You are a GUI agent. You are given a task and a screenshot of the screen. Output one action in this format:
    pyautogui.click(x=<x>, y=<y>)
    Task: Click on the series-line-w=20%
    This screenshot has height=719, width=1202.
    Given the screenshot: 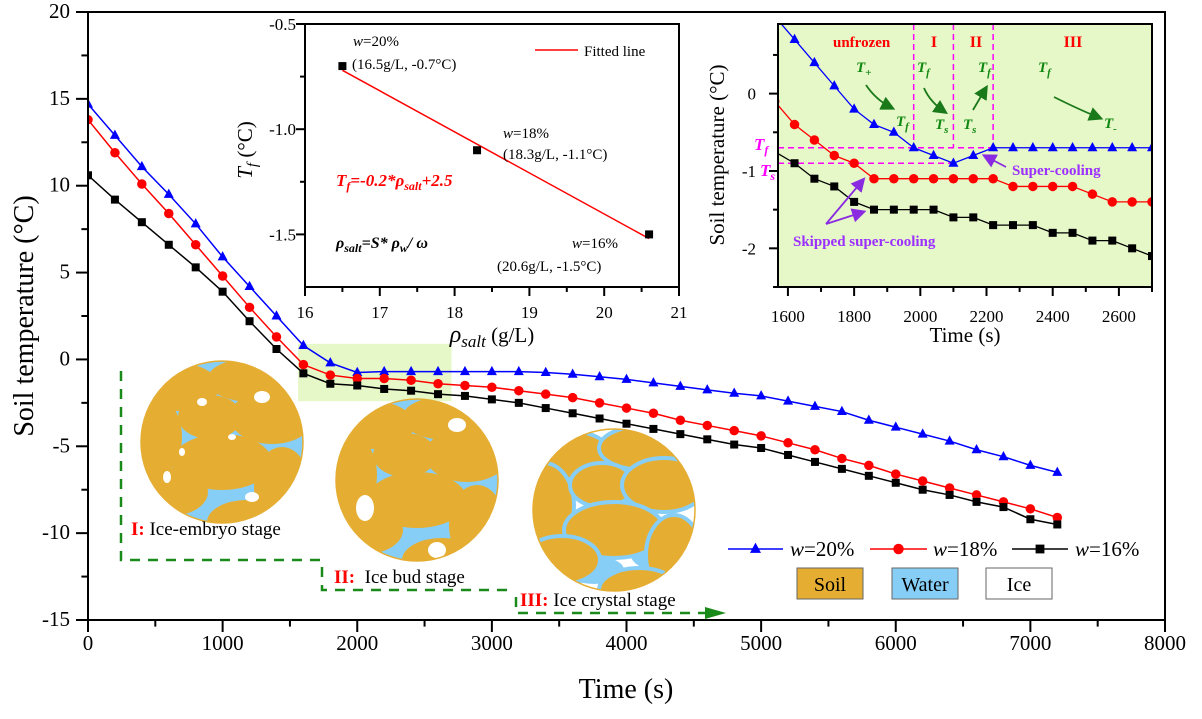 What is the action you would take?
    pyautogui.click(x=966, y=94)
    